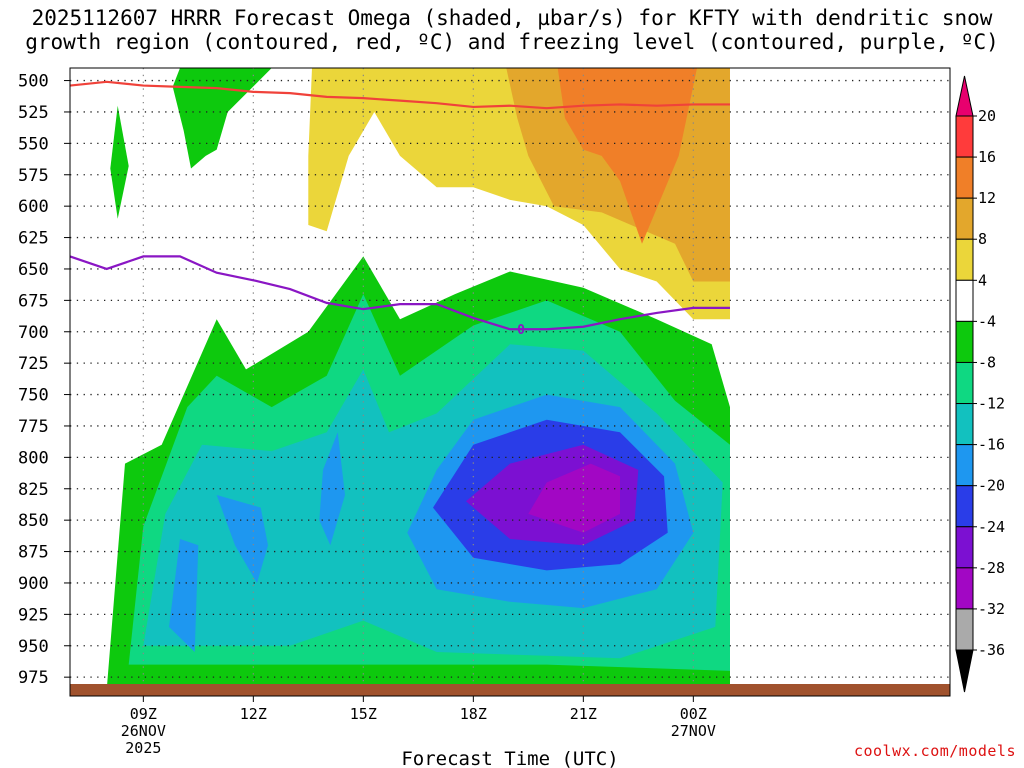  What do you see at coordinates (964, 671) in the screenshot?
I see `colorbar-bottom-arrow` at bounding box center [964, 671].